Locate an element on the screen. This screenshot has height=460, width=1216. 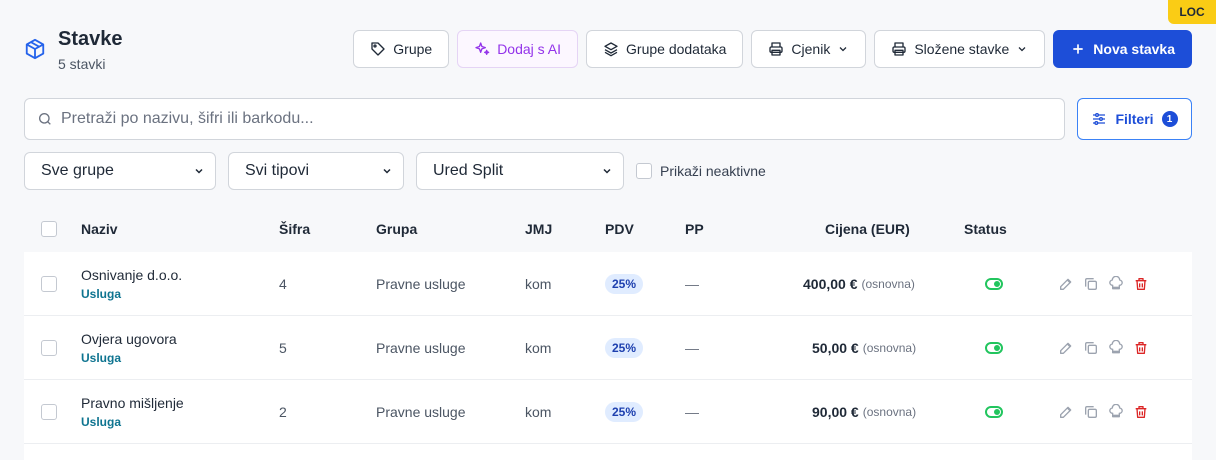
office-select-value: Ured Split is located at coordinates (468, 170).